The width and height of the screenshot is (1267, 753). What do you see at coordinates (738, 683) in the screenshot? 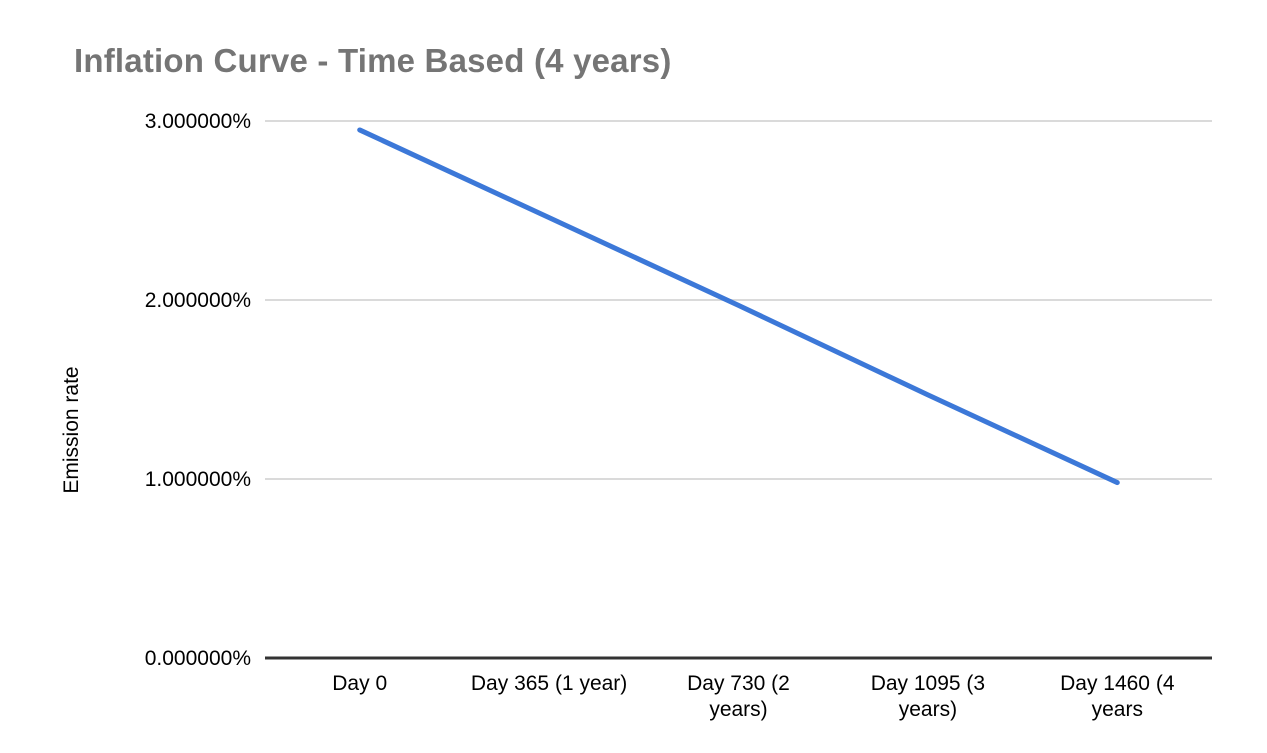
I see `x-tick-label: Day 730 (2` at bounding box center [738, 683].